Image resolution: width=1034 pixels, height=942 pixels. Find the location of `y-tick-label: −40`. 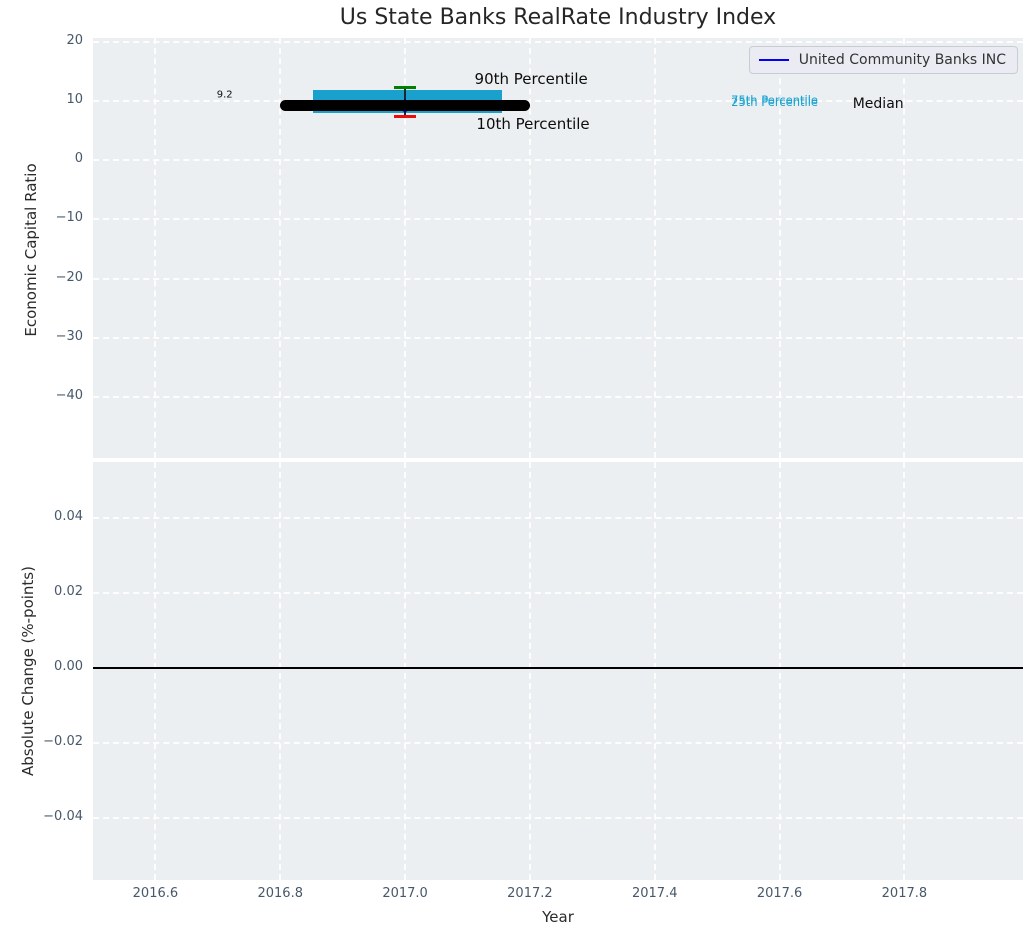

y-tick-label: −40 is located at coordinates (69, 395).